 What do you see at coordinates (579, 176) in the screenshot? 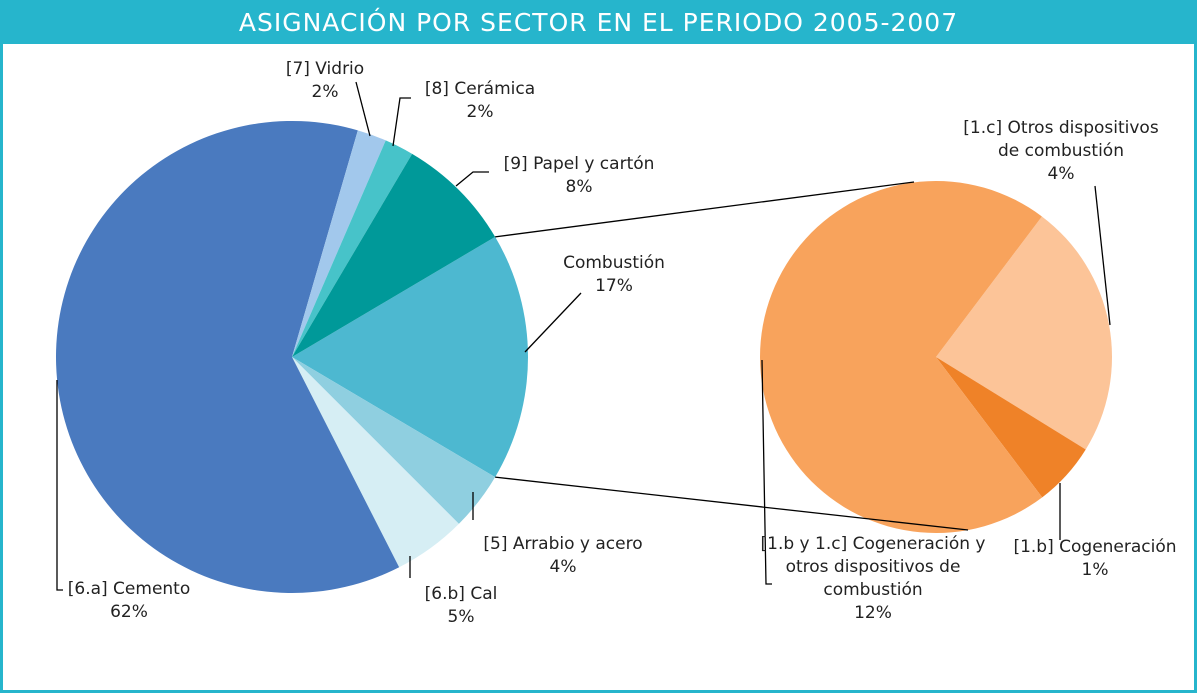
I see `slice-label: [9] Papel y cartón 8%` at bounding box center [579, 176].